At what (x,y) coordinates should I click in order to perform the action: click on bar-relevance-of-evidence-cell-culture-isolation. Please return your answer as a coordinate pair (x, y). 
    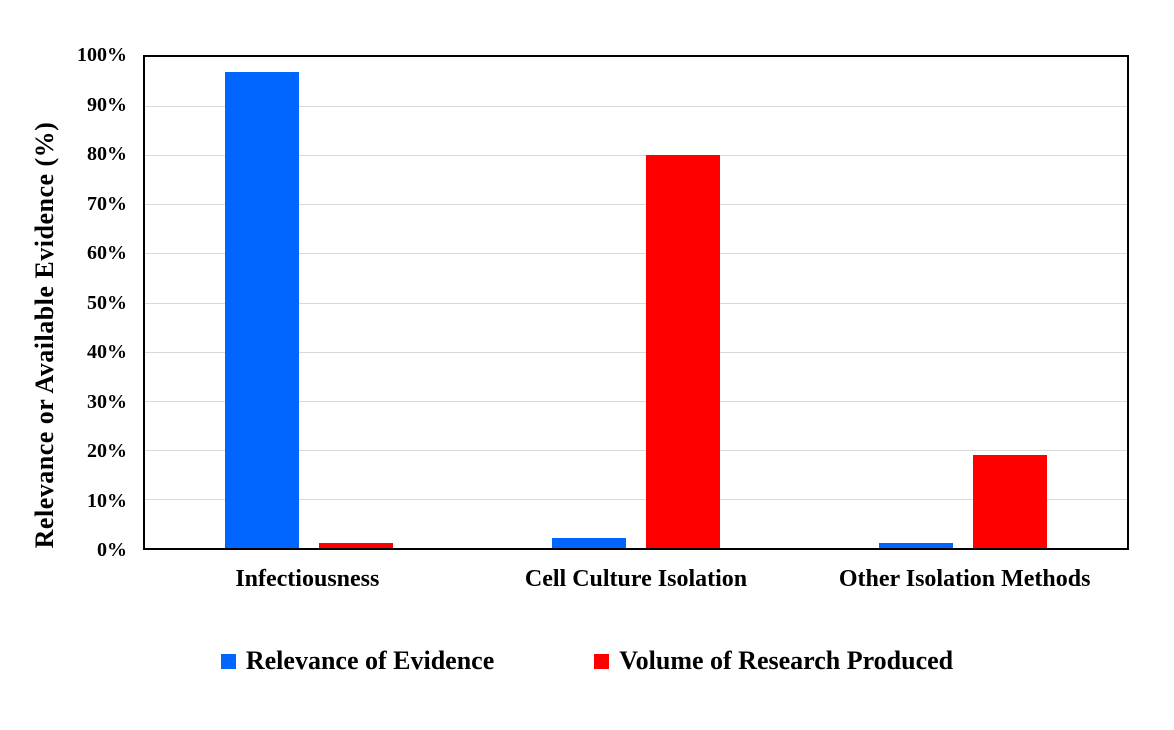
    Looking at the image, I should click on (588, 543).